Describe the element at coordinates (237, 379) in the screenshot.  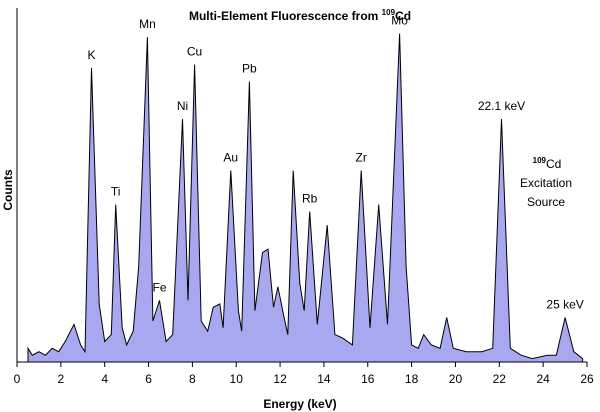
I see `x-tick-label: 10` at that location.